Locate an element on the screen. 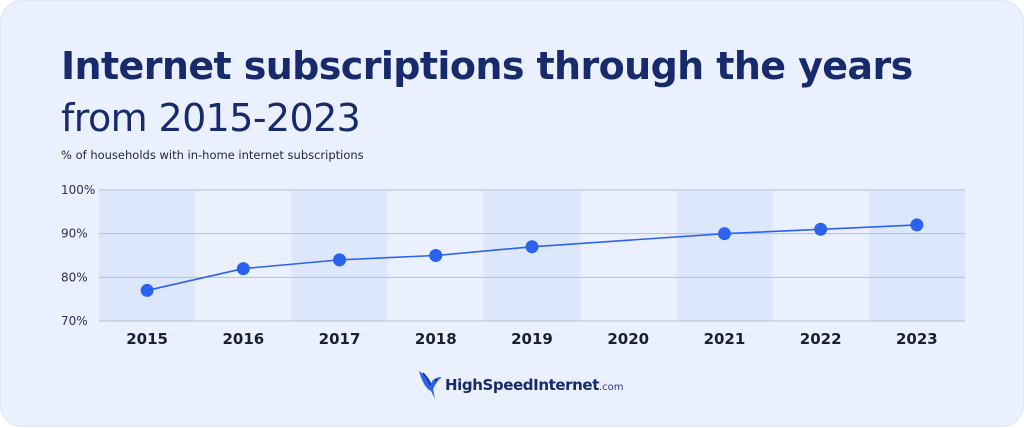  brand-name-main: HighSpeedInternet is located at coordinates (522, 385).